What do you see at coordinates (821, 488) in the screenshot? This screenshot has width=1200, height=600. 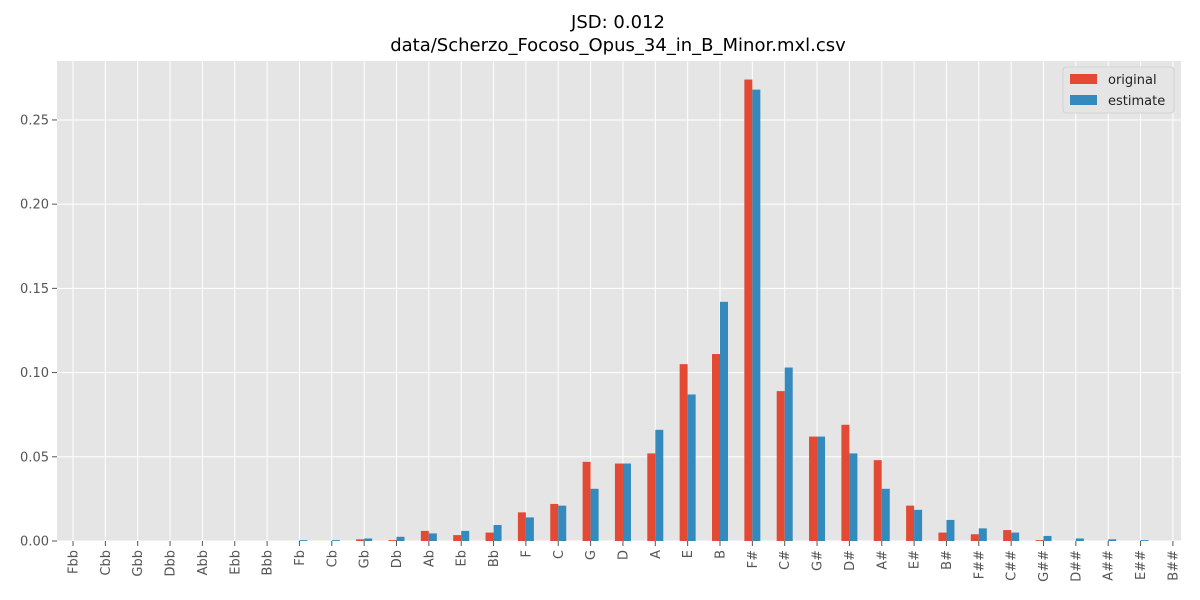 I see `bar-estimate-G#` at bounding box center [821, 488].